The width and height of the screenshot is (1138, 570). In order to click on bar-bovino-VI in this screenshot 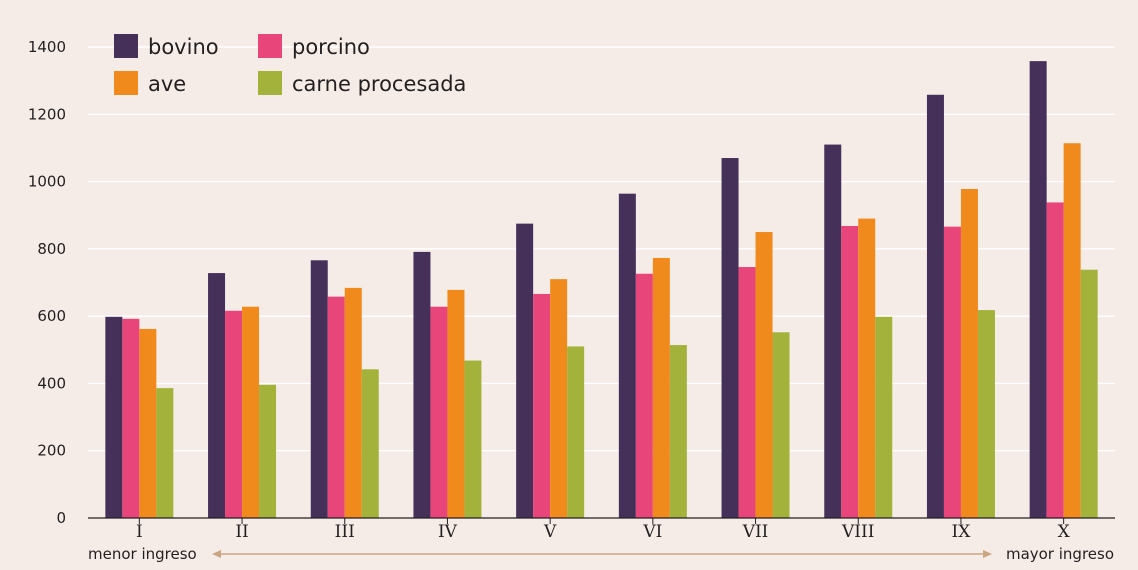, I will do `click(627, 355)`.